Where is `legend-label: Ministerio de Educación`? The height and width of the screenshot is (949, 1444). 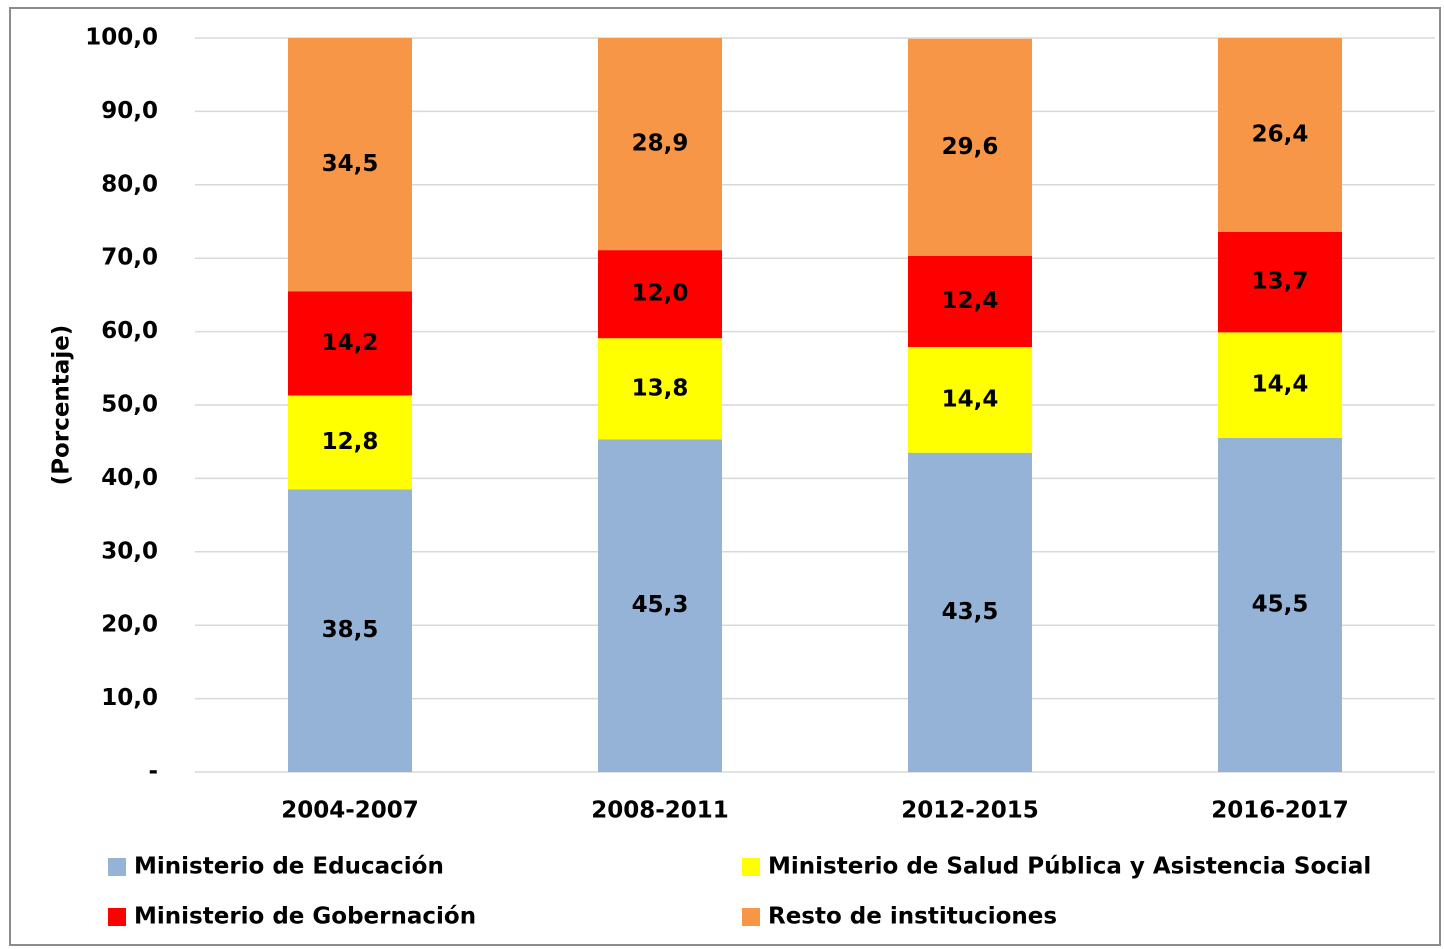 legend-label: Ministerio de Educación is located at coordinates (289, 867).